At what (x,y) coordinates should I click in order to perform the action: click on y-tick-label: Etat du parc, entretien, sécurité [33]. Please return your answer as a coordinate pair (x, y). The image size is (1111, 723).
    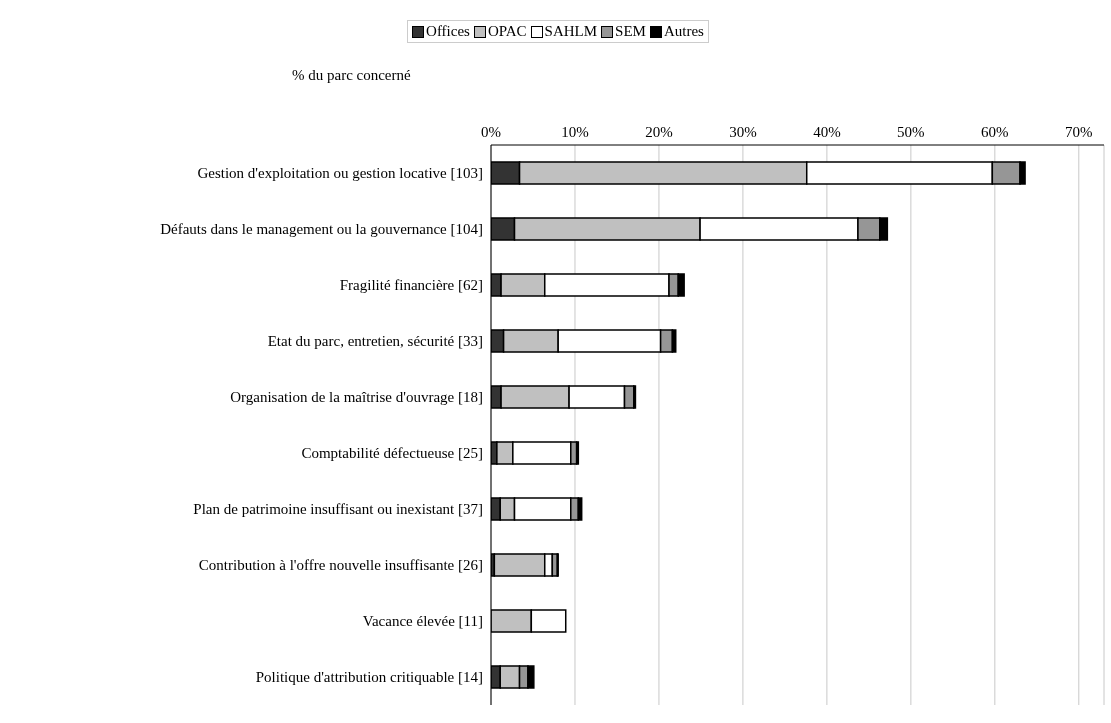
    Looking at the image, I should click on (375, 341).